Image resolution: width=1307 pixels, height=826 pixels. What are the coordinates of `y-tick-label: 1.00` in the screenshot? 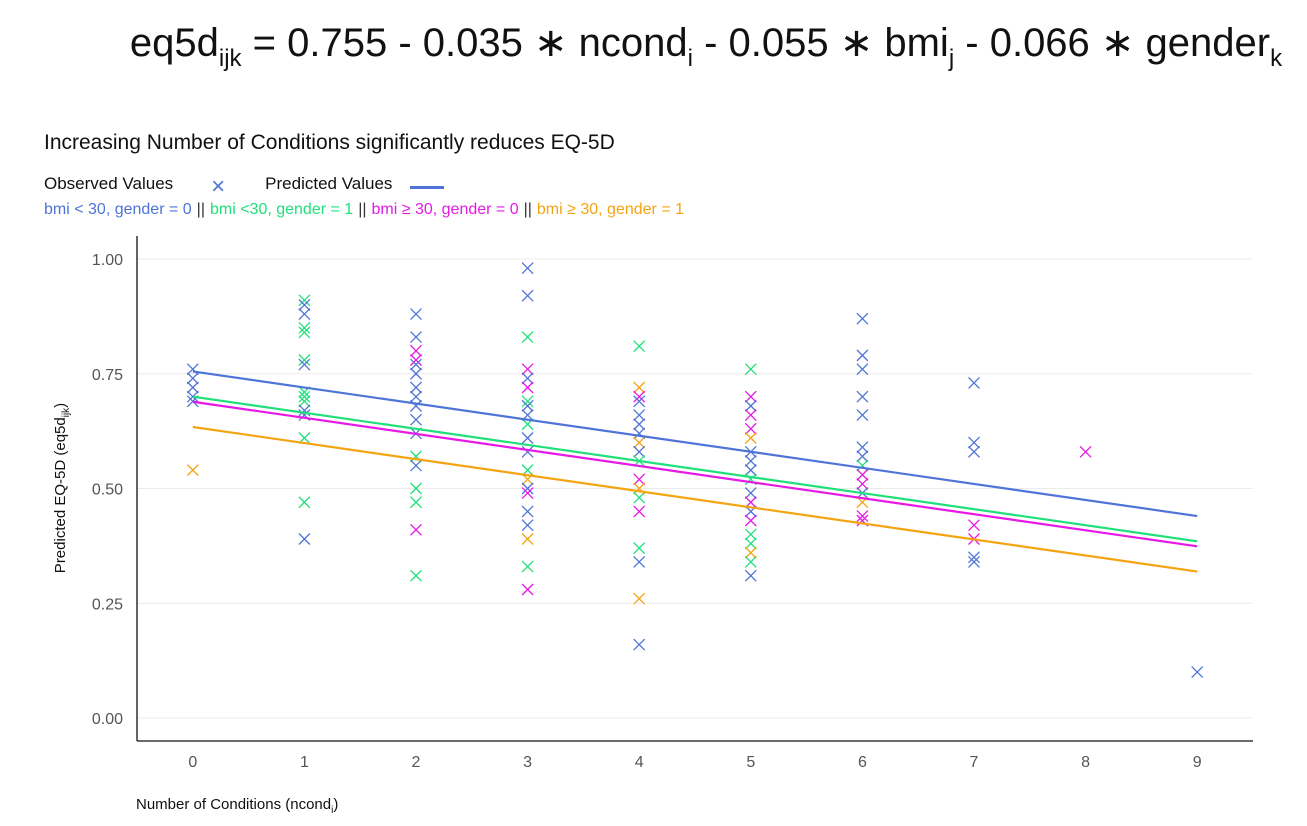 It's located at (107, 260).